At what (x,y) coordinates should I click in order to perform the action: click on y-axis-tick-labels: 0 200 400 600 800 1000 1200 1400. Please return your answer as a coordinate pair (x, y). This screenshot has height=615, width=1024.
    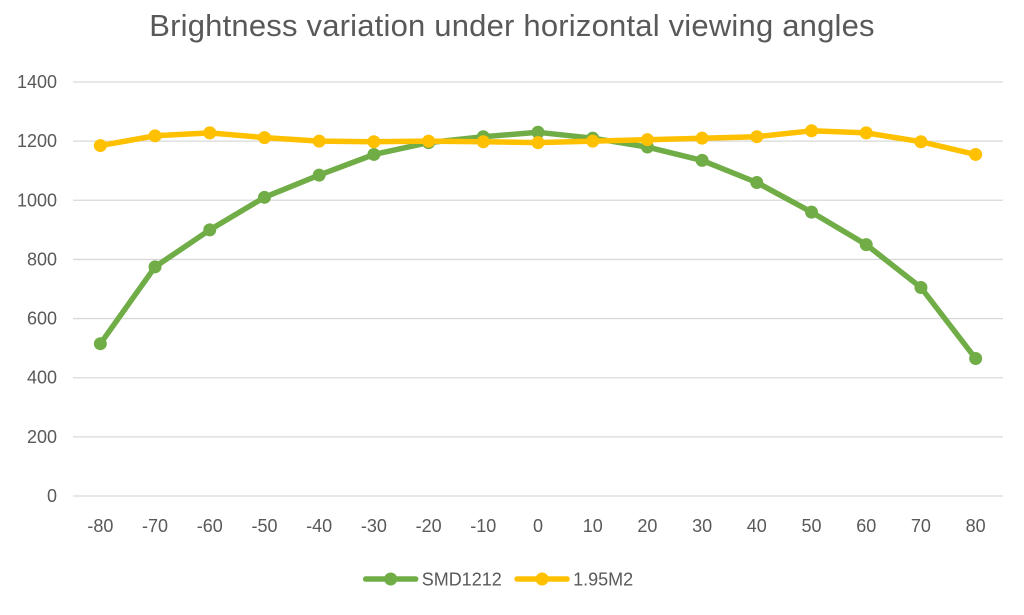
    Looking at the image, I should click on (37, 289).